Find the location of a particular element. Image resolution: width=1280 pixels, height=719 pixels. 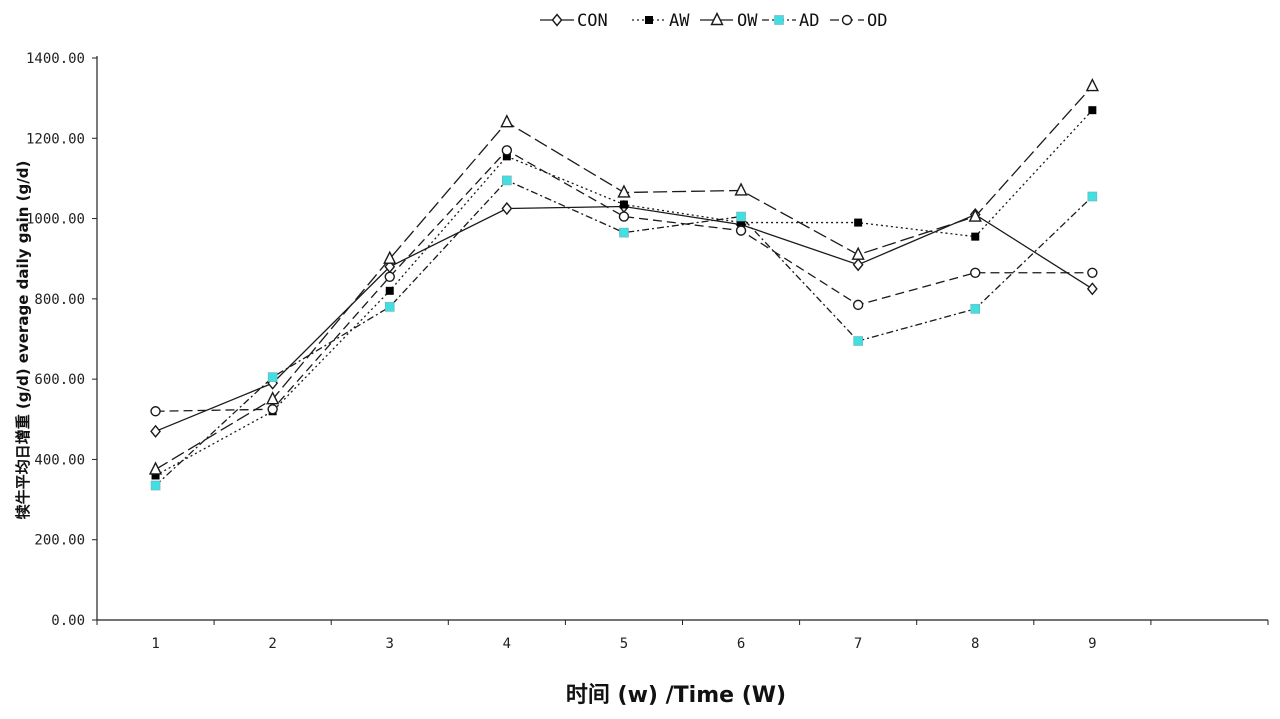

legend-label-aw: AW is located at coordinates (679, 21).